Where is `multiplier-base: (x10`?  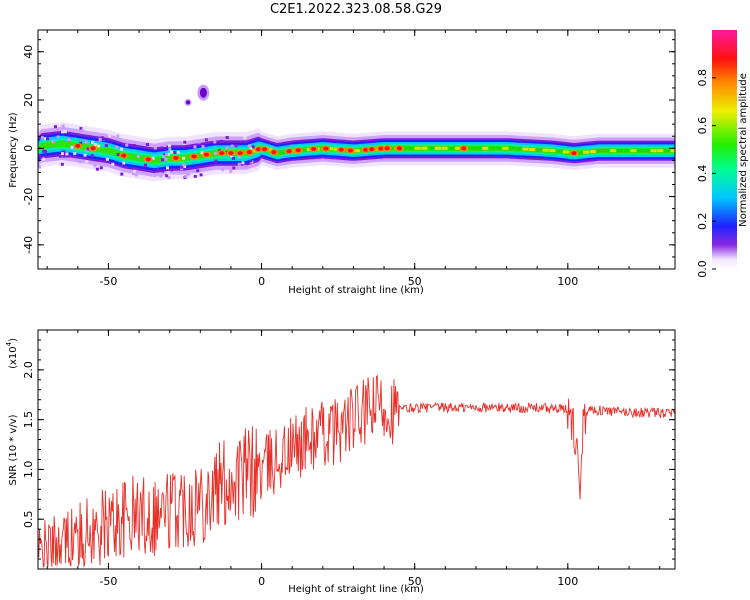 multiplier-base: (x10 is located at coordinates (13, 357).